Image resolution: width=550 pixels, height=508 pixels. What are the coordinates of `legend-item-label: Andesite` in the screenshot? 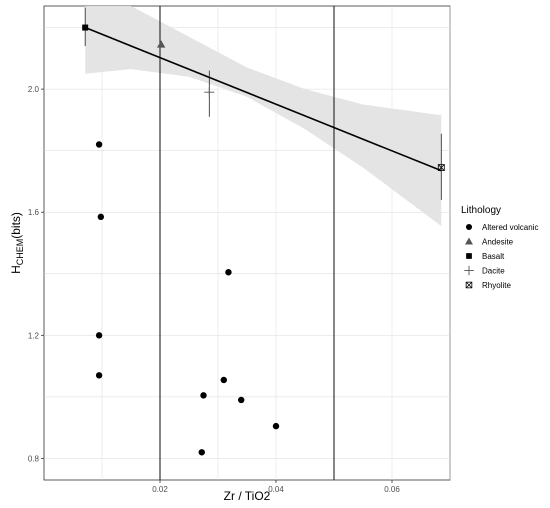 It's located at (498, 242).